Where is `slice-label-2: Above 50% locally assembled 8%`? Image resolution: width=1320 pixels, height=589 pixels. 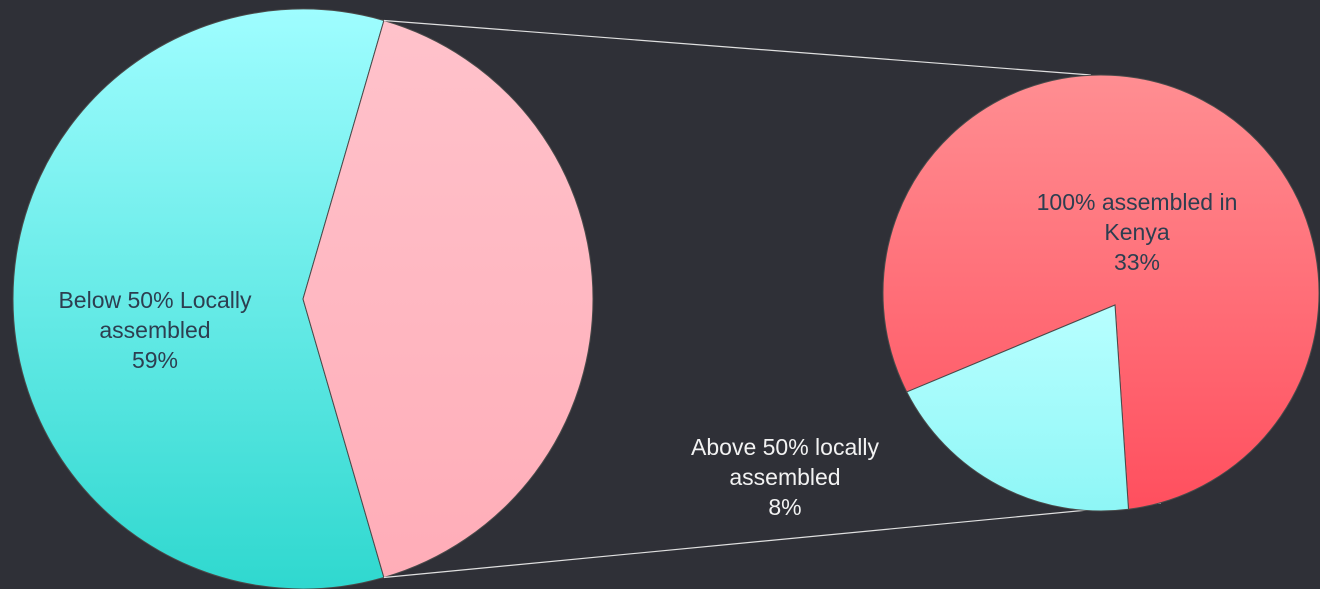 slice-label-2: Above 50% locally assembled 8% is located at coordinates (785, 477).